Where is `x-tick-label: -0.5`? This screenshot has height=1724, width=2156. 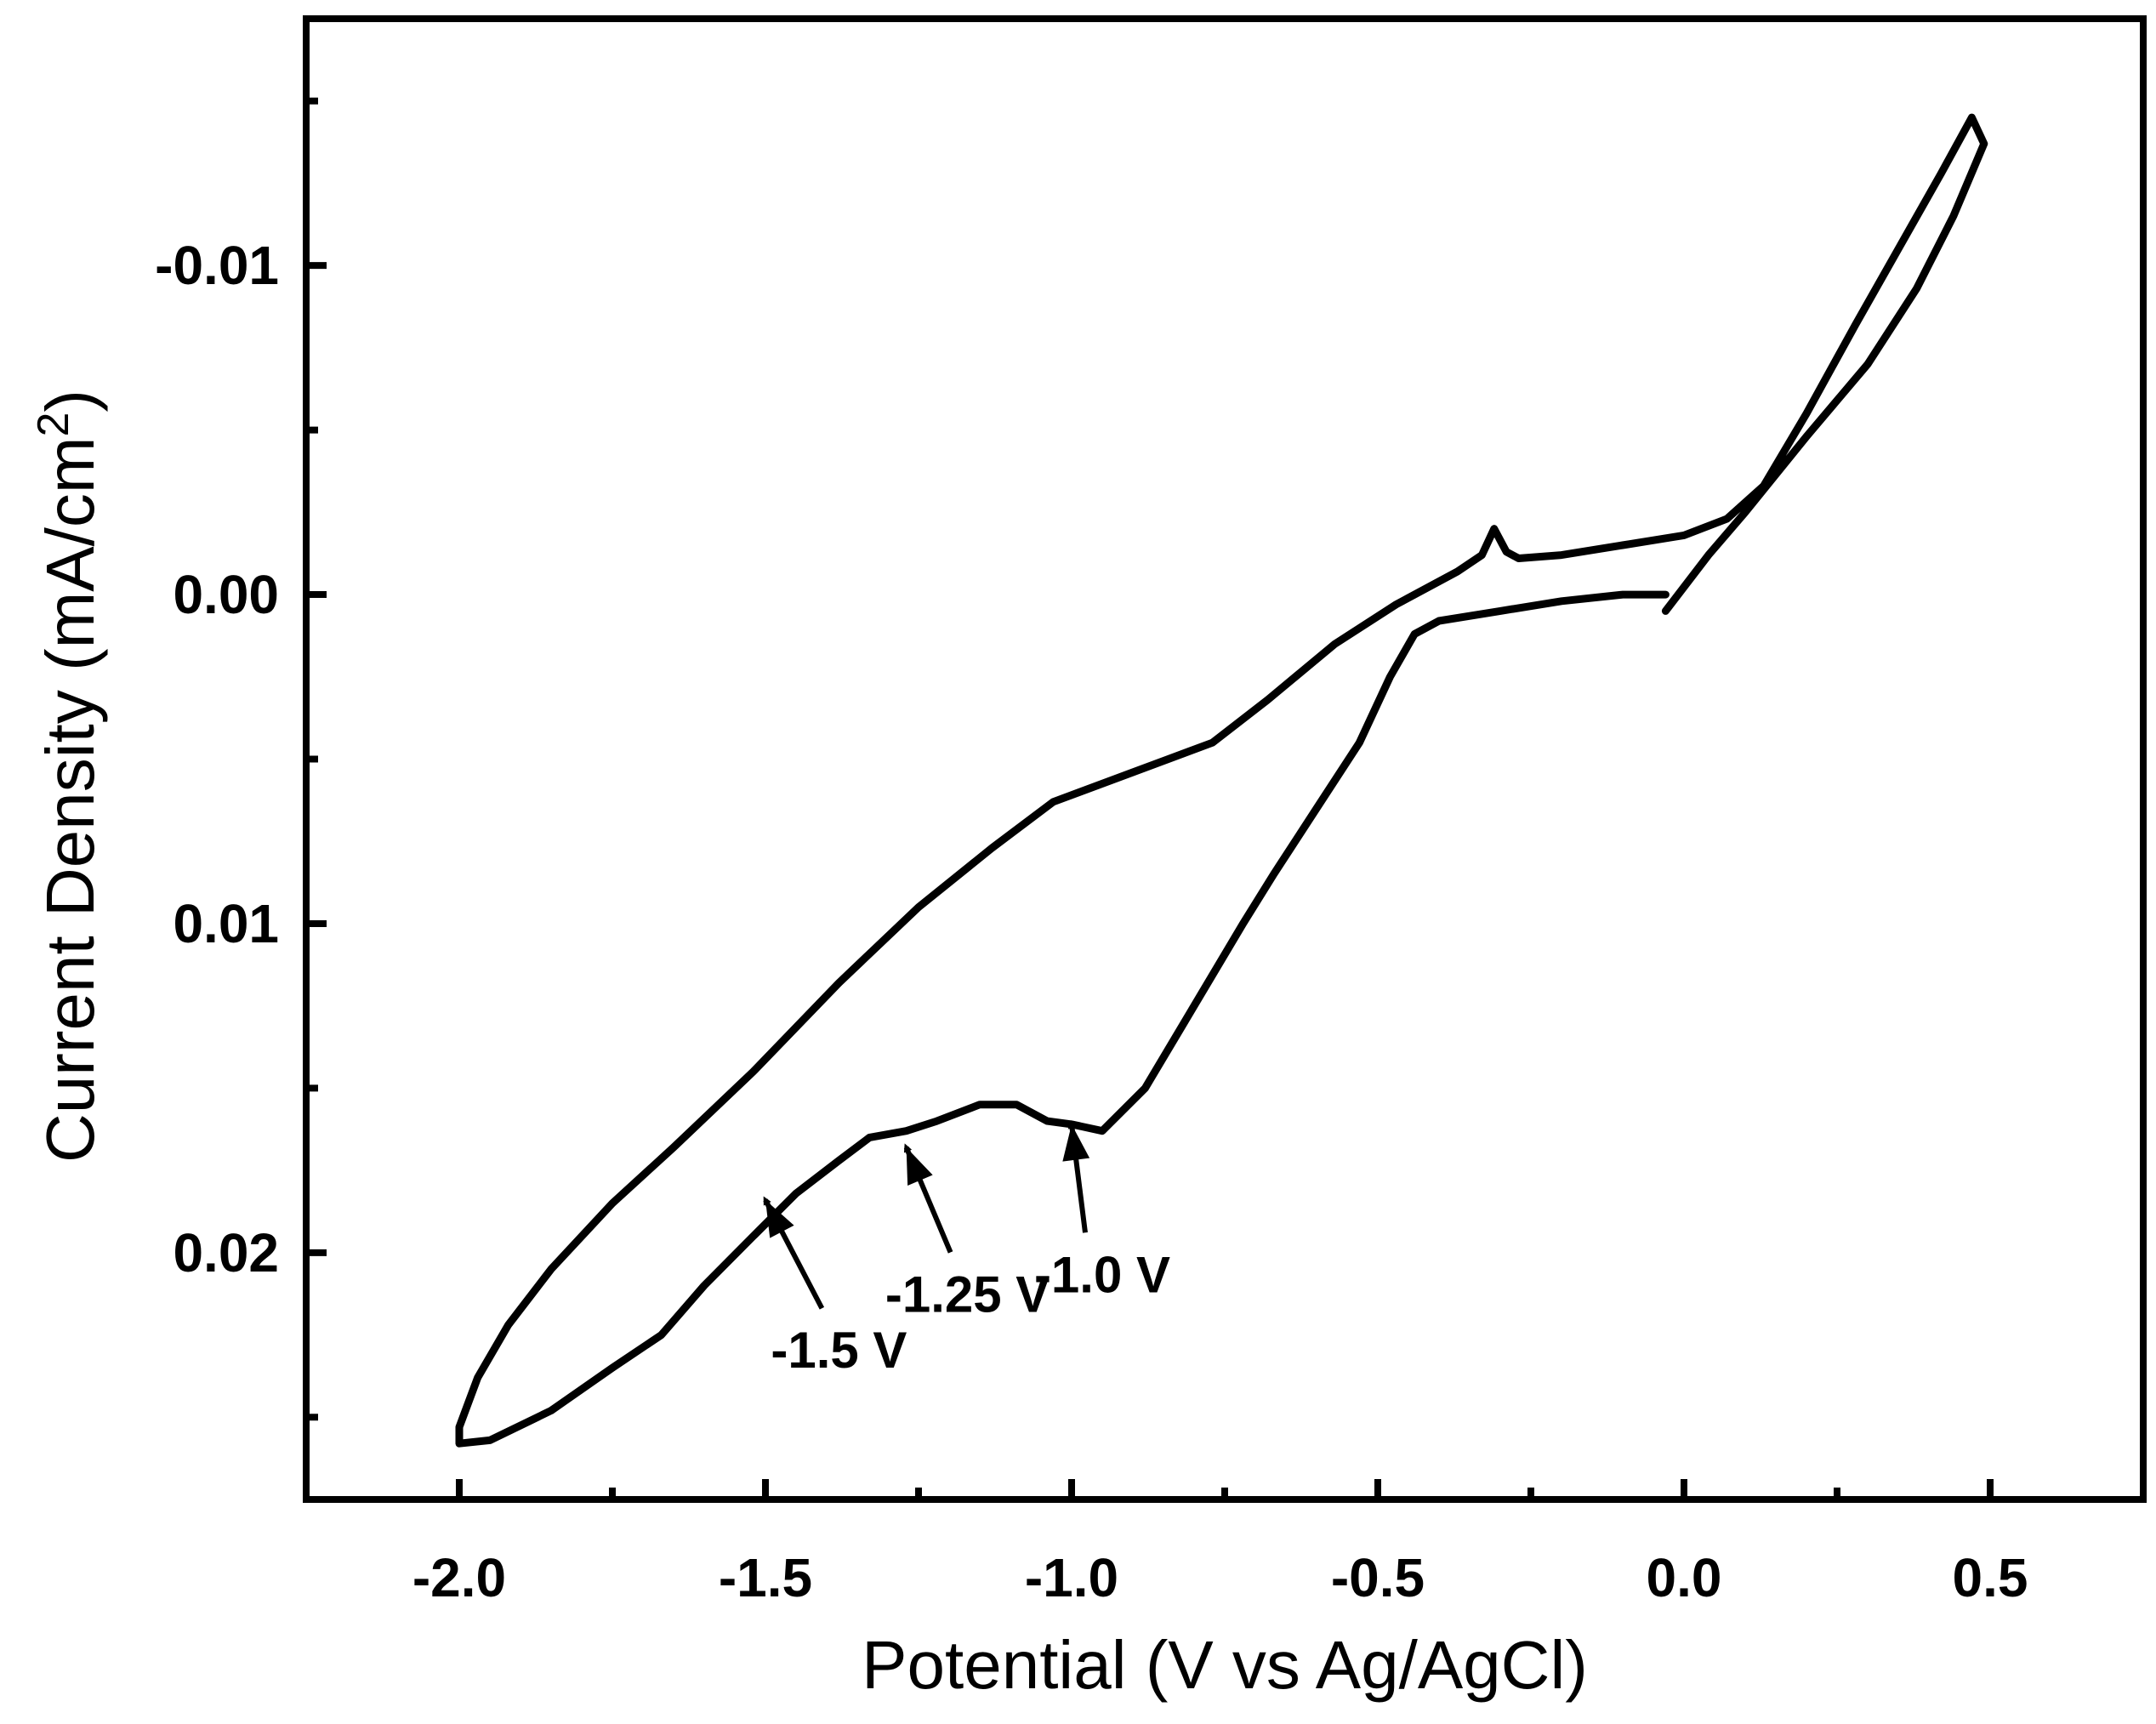
x-tick-label: -0.5 is located at coordinates (1378, 1577).